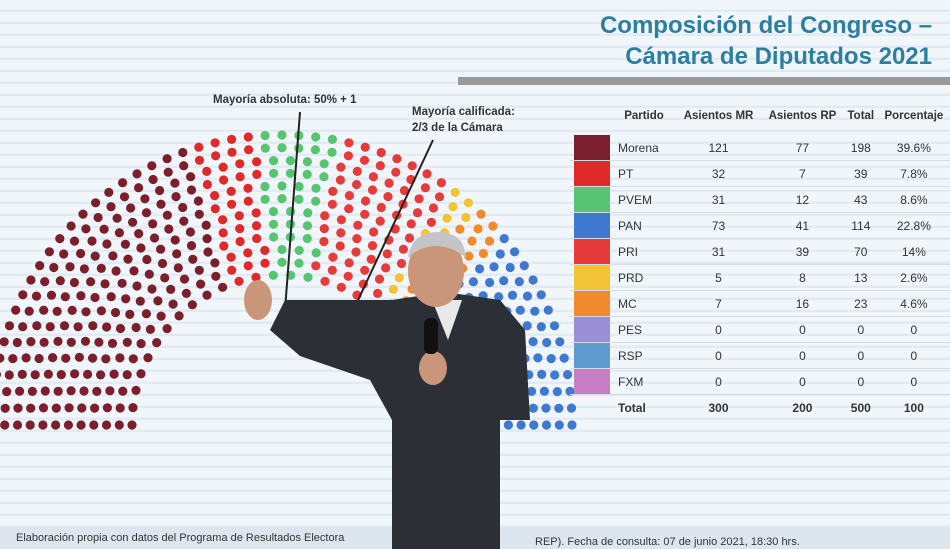  I want to click on party-name: Morena, so click(644, 148).